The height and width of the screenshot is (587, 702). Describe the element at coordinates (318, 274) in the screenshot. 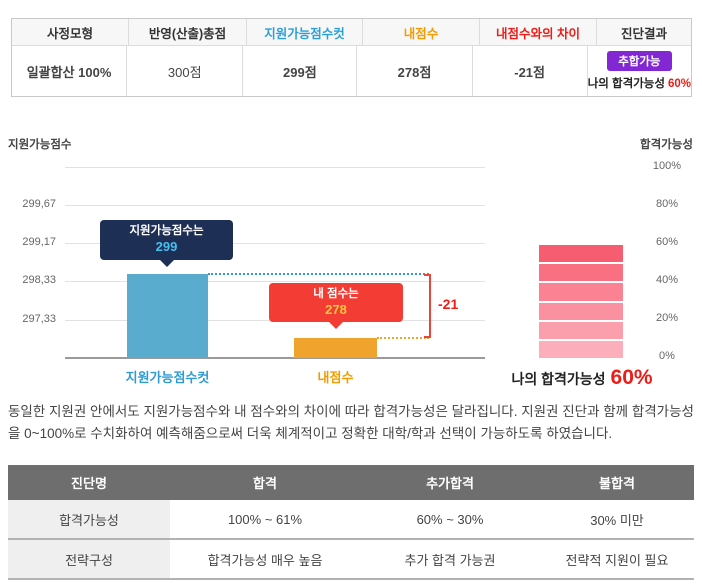

I see `cut-score-dotted-line` at that location.